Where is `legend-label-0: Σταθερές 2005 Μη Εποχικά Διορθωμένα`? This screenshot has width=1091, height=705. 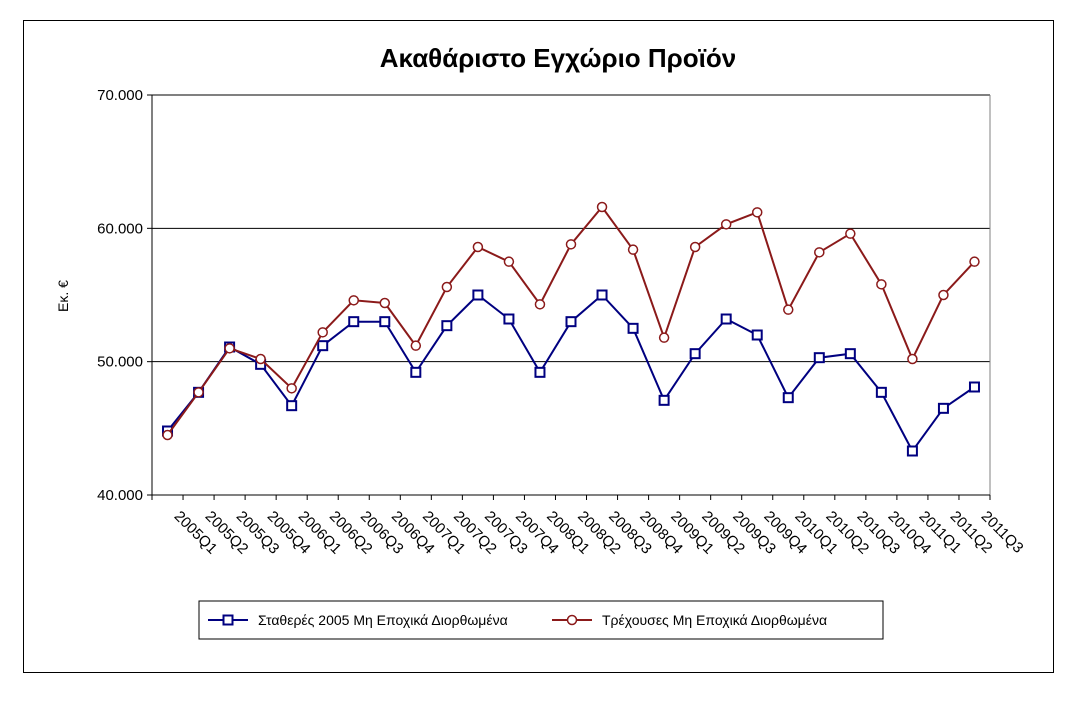 legend-label-0: Σταθερές 2005 Μη Εποχικά Διορθωμένα is located at coordinates (383, 620).